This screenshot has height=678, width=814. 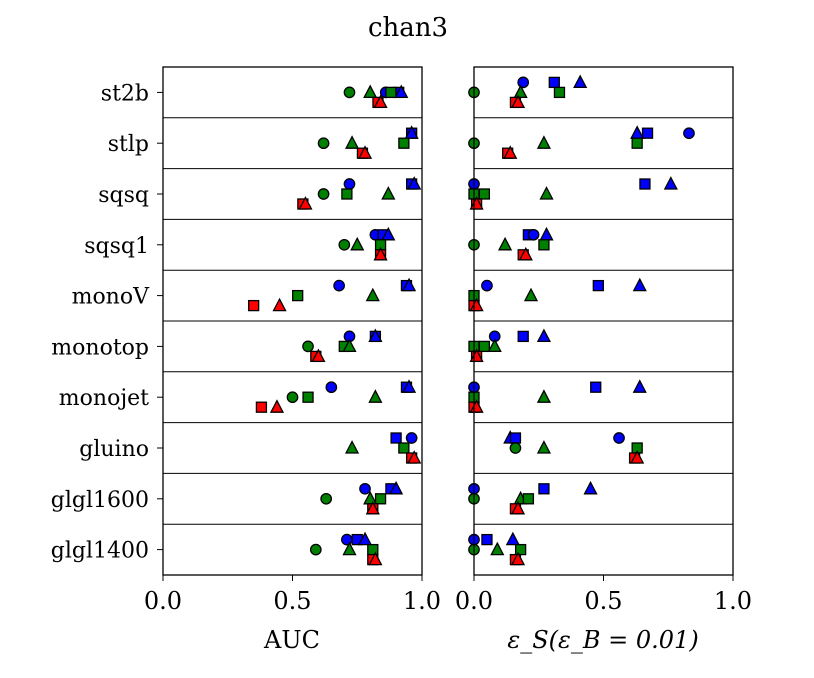 What do you see at coordinates (598, 285) in the screenshot?
I see `marker-monoV-blue-square` at bounding box center [598, 285].